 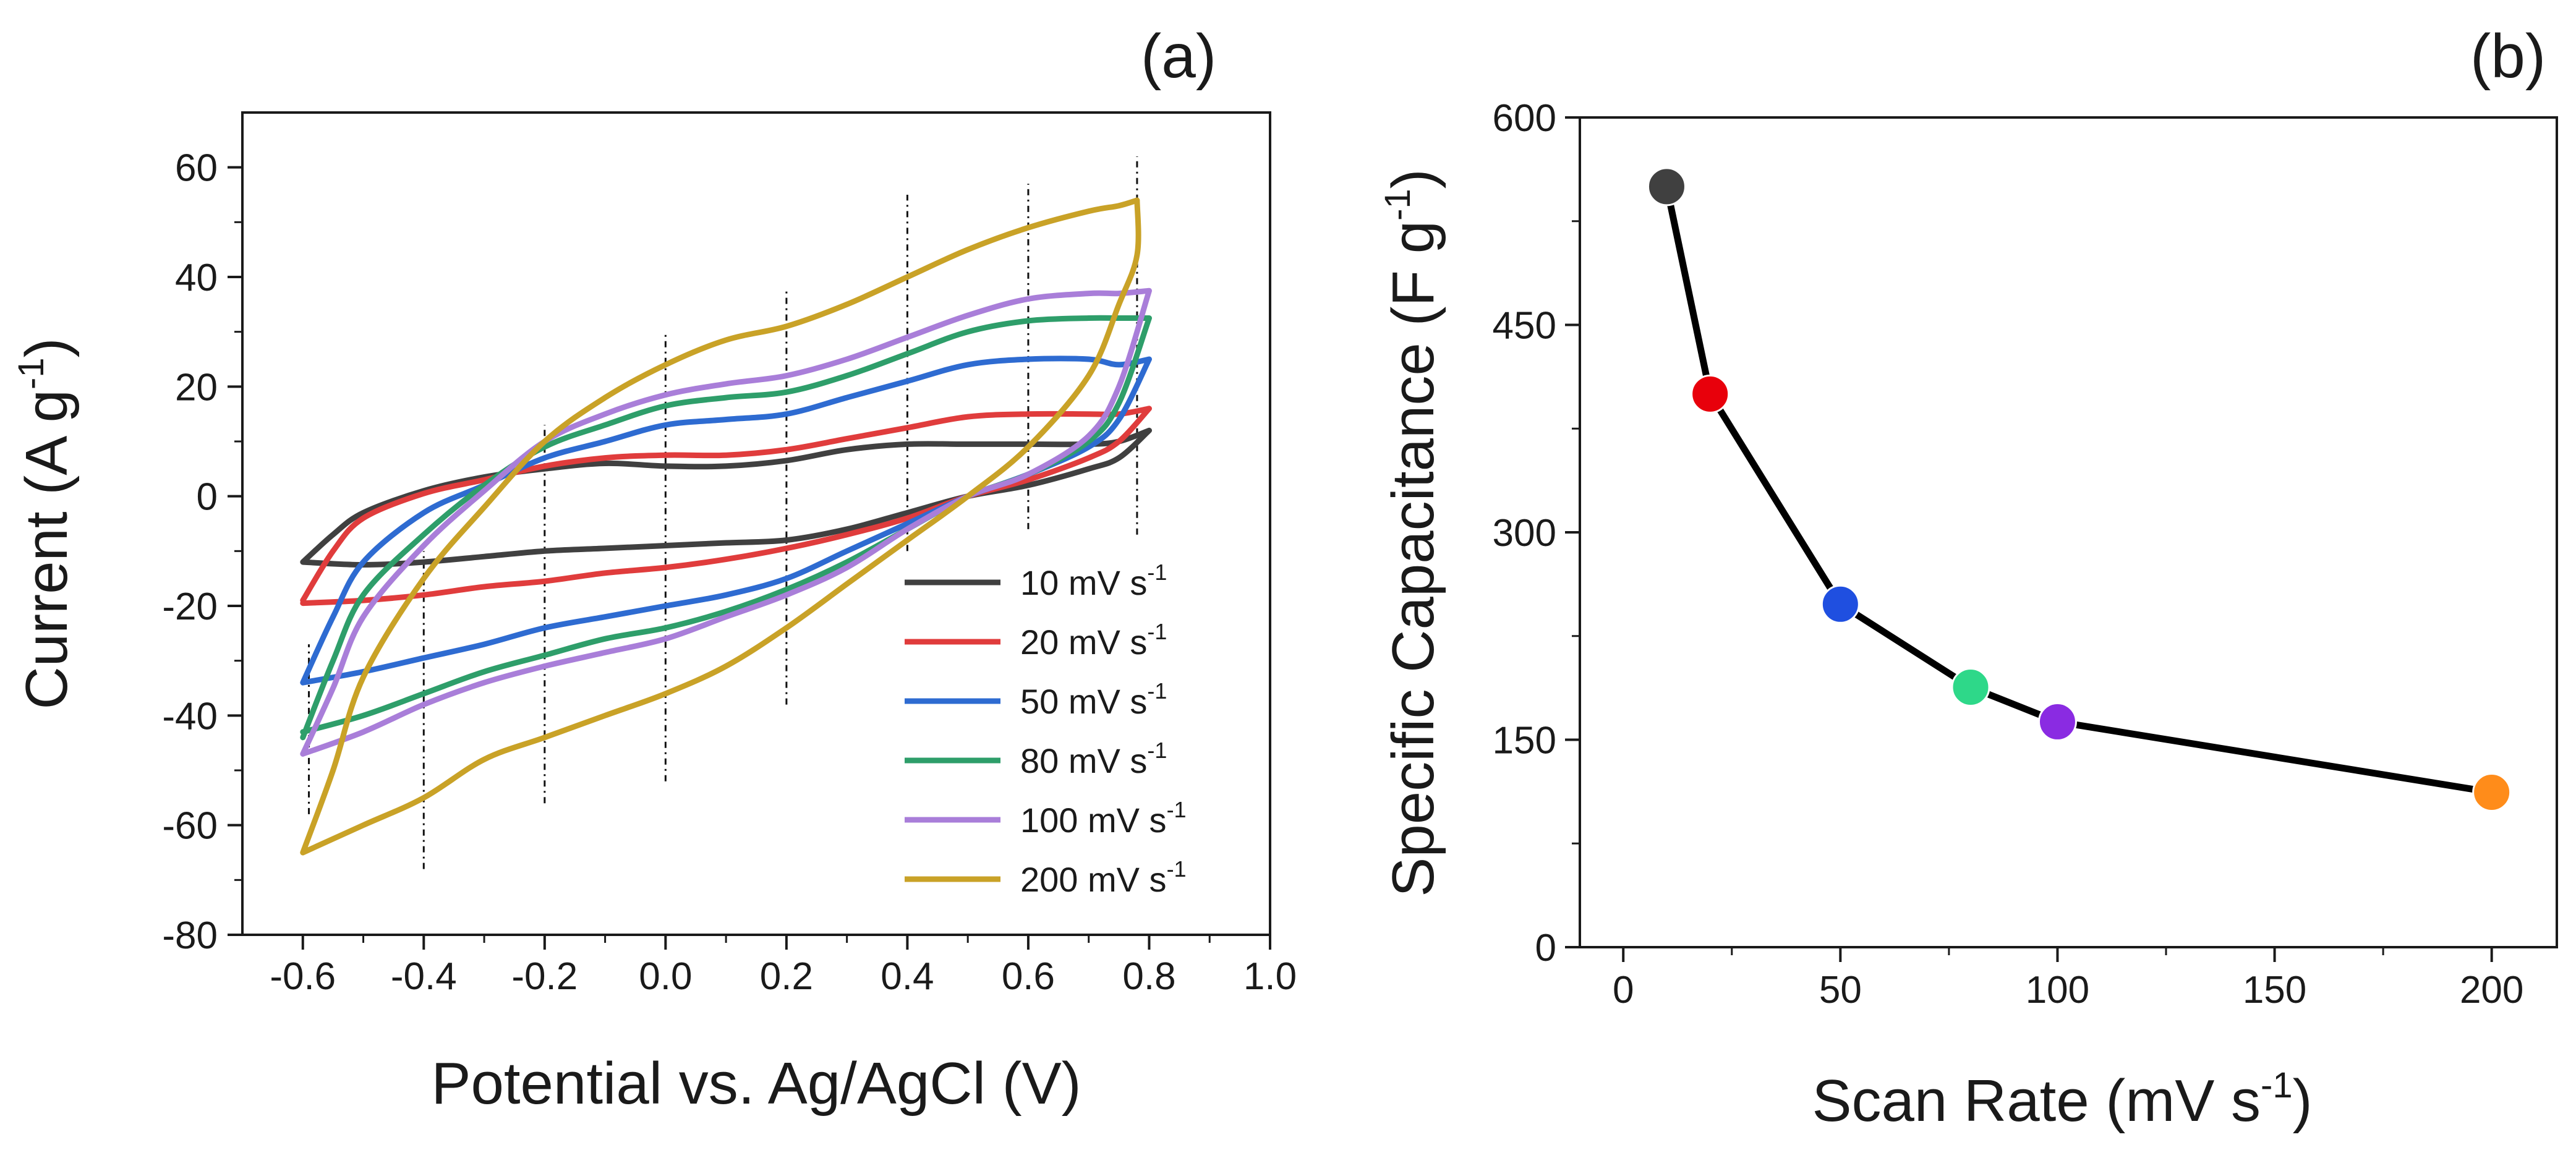 I want to click on x-tick-label-a-1: -0.4, so click(x=424, y=976).